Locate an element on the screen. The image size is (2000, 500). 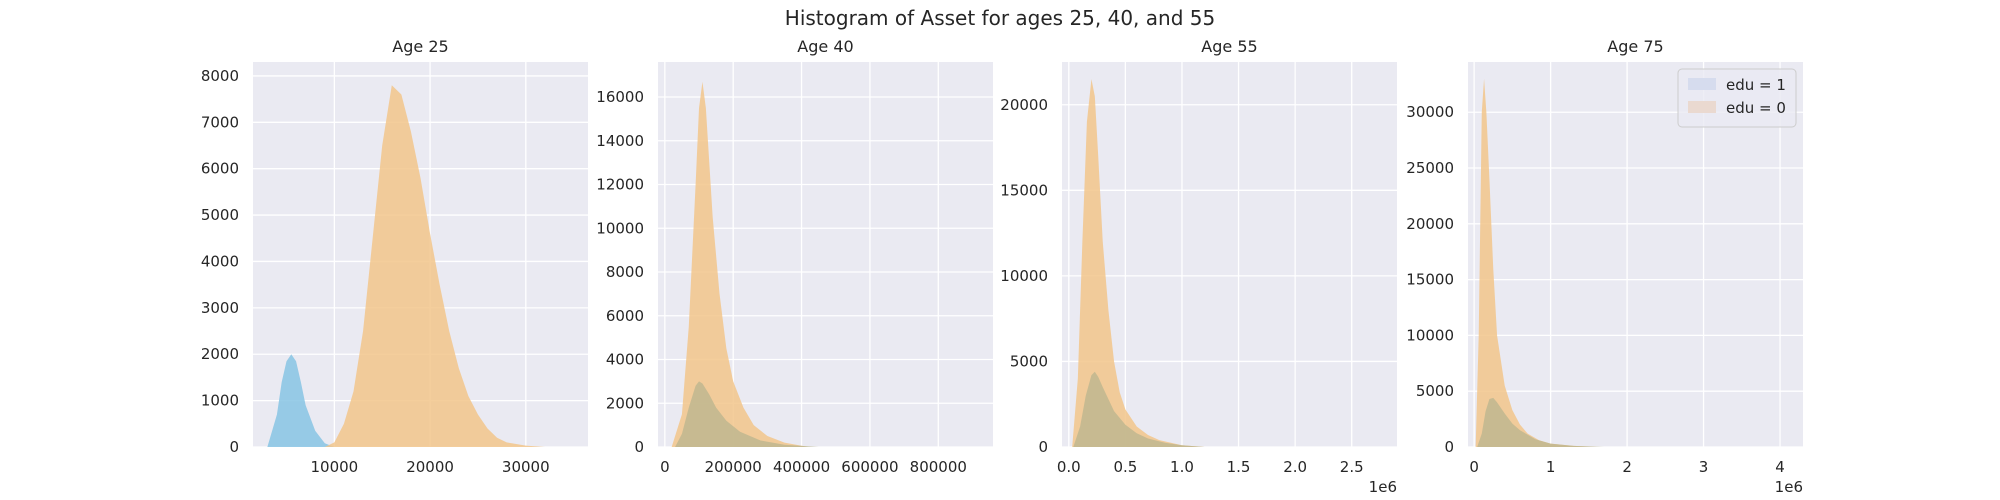
y-tick-label: 30000 is located at coordinates (1430, 112).